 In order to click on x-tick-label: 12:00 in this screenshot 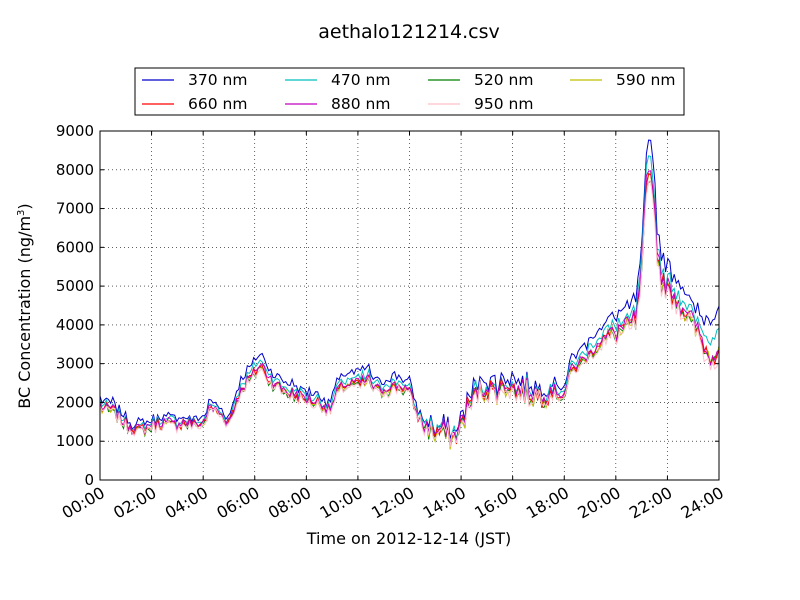, I will do `click(392, 503)`.